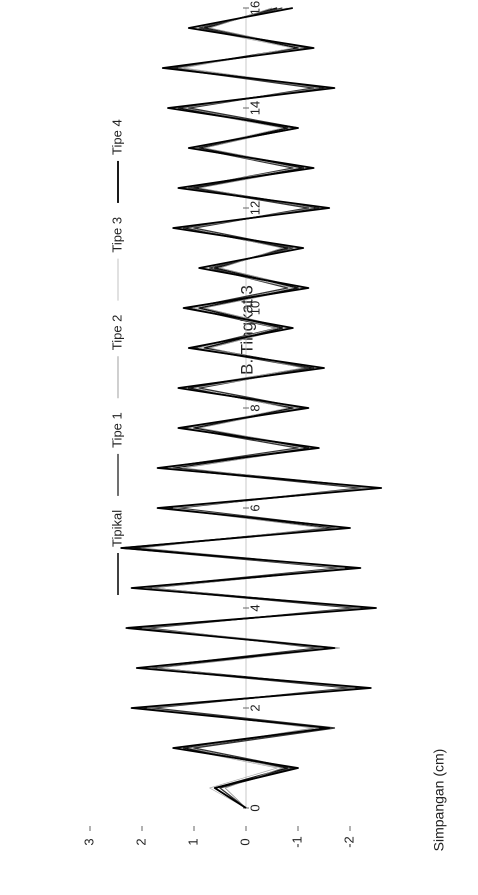  Describe the element at coordinates (348, 842) in the screenshot. I see `y-tick-label: -2` at that location.